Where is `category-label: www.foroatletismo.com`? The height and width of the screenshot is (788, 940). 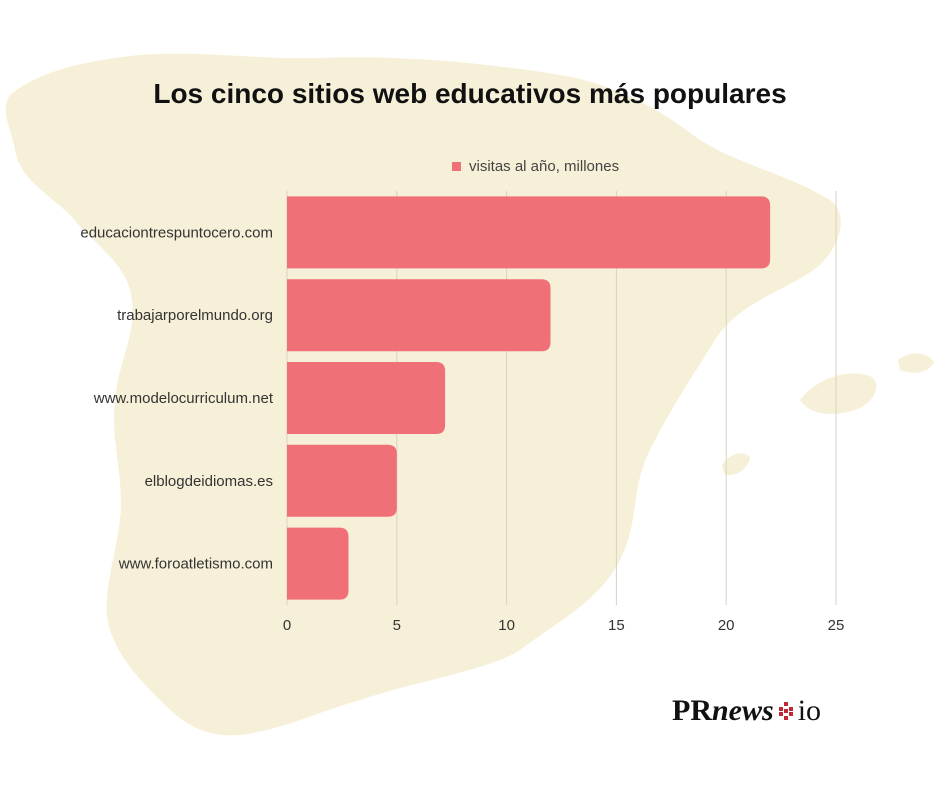 category-label: www.foroatletismo.com is located at coordinates (195, 564).